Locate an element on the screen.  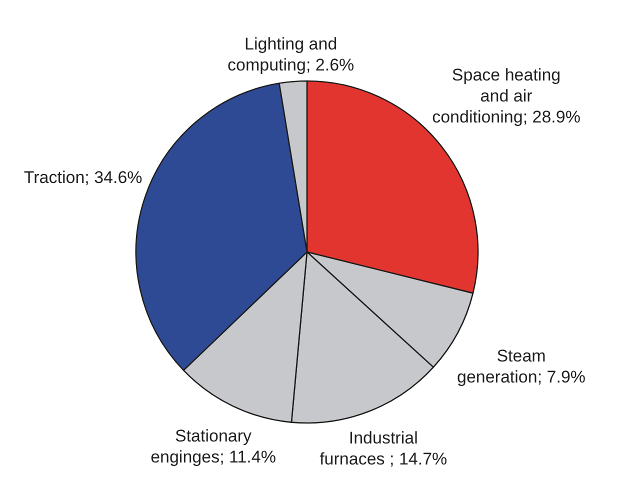
slice-label: Industrial furnaces ; 14.7% is located at coordinates (384, 448).